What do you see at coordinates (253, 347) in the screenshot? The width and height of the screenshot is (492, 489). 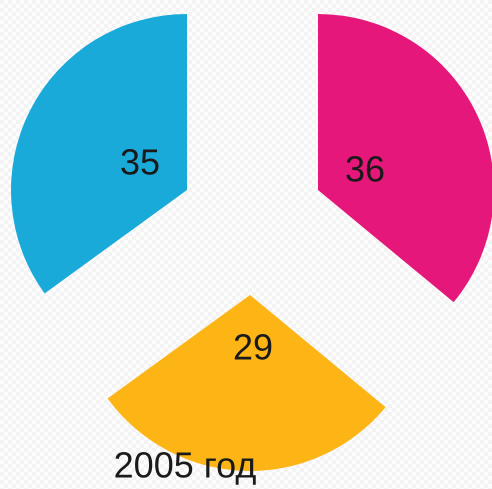 I see `data-label: 29` at bounding box center [253, 347].